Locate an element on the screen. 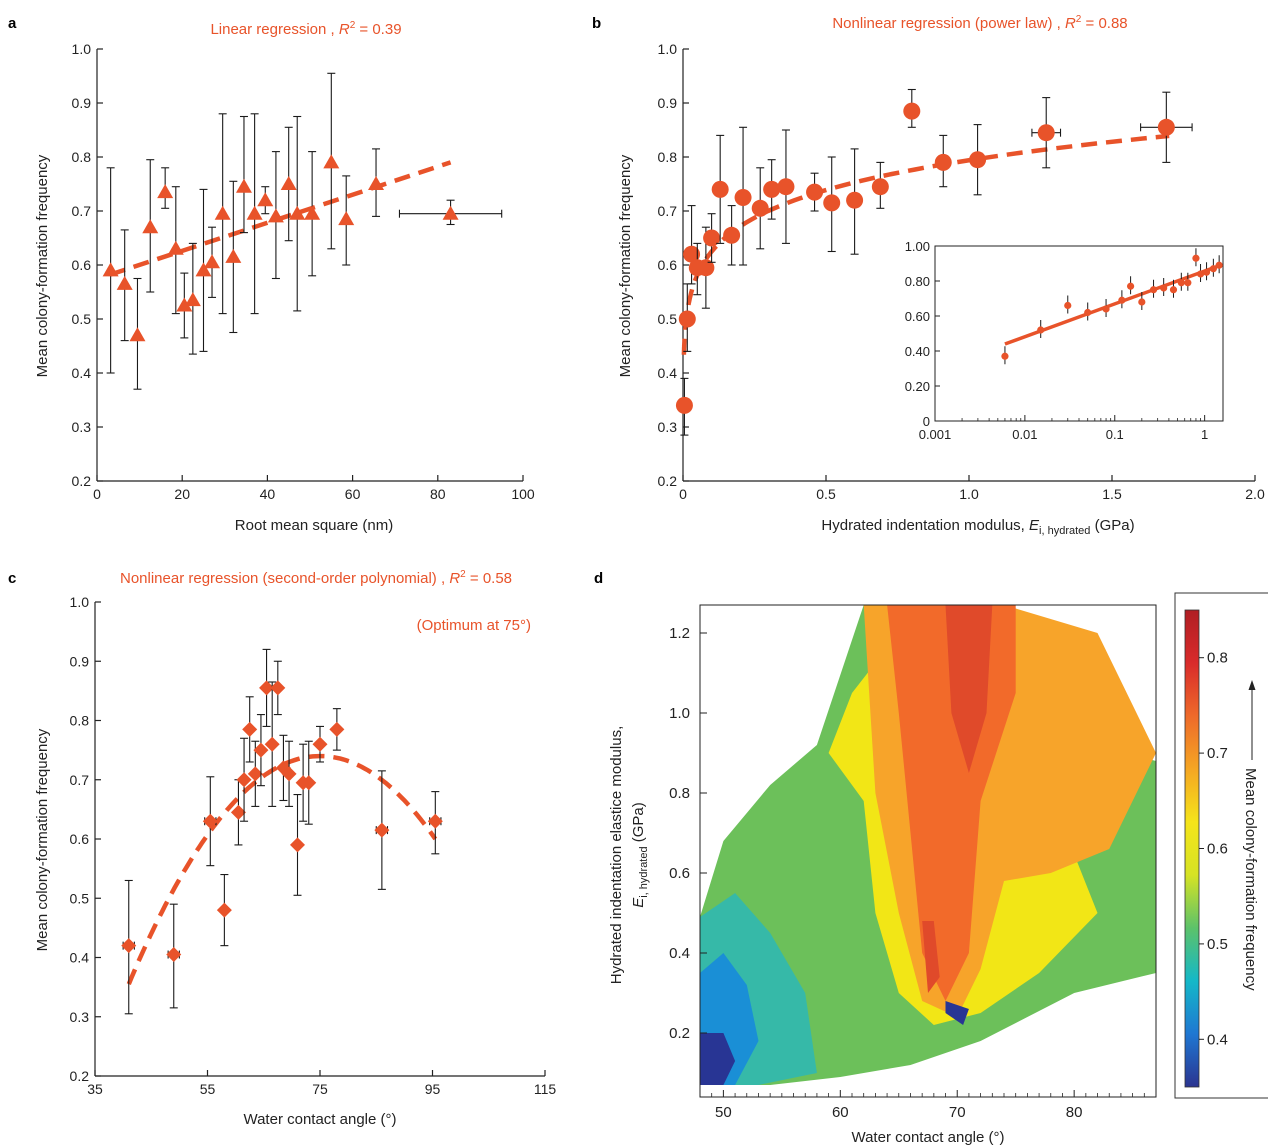 This screenshot has height=1147, width=1268. colorbar-arrow-head is located at coordinates (1252, 685).